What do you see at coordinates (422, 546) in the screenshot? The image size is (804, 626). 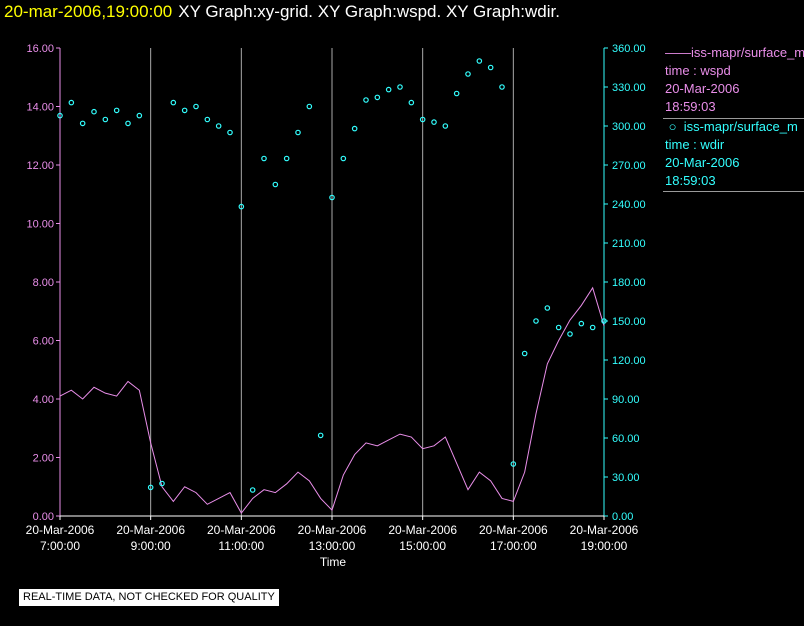 I see `x-tick-time: 15:00:00` at bounding box center [422, 546].